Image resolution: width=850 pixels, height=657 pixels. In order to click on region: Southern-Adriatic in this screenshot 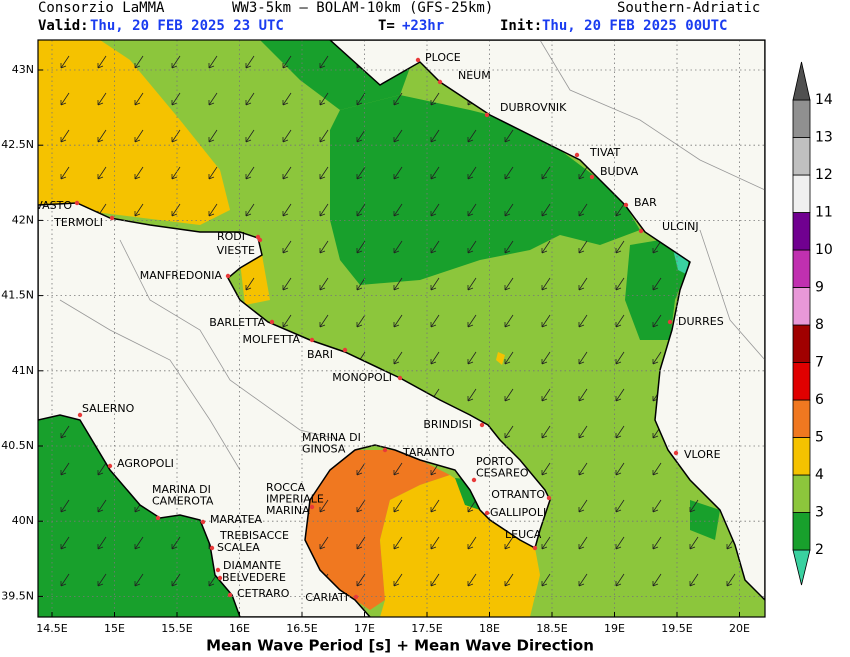, I will do `click(688, 8)`.